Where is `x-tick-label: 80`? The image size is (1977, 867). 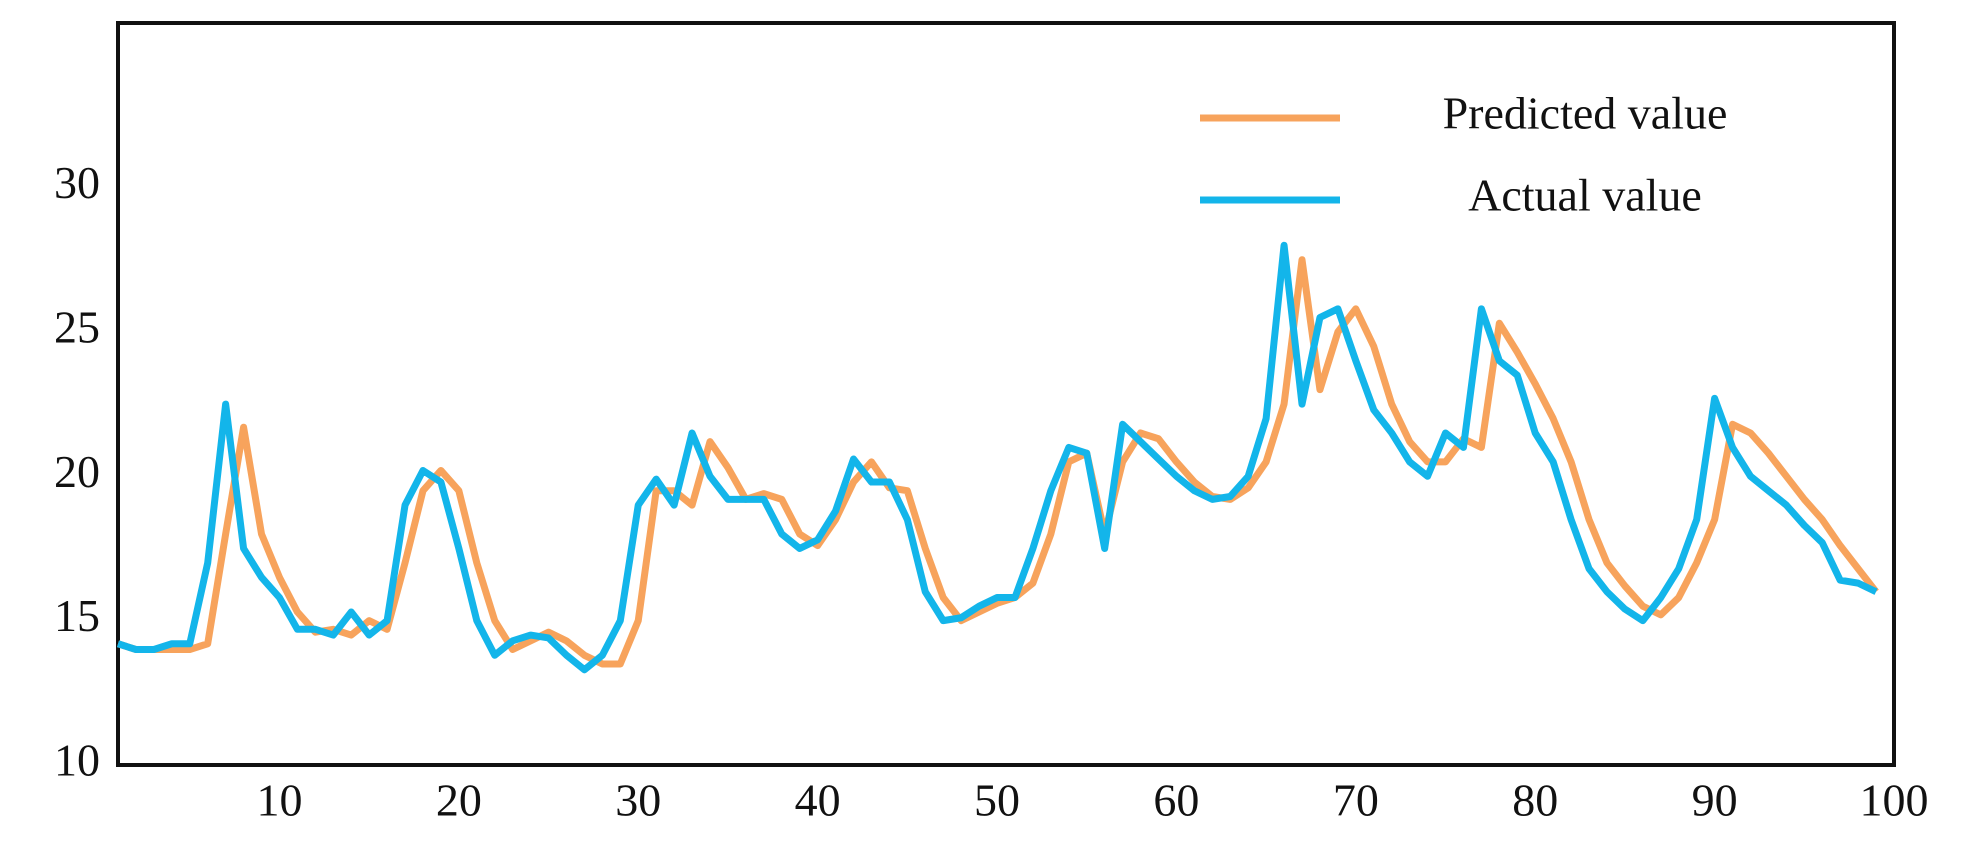 x-tick-label: 80 is located at coordinates (1535, 800).